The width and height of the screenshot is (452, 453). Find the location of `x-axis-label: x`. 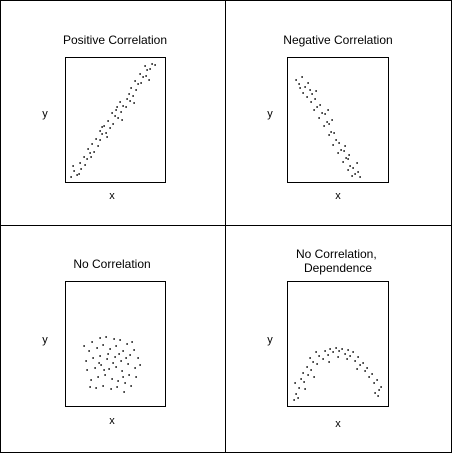

x-axis-label: x is located at coordinates (112, 421).